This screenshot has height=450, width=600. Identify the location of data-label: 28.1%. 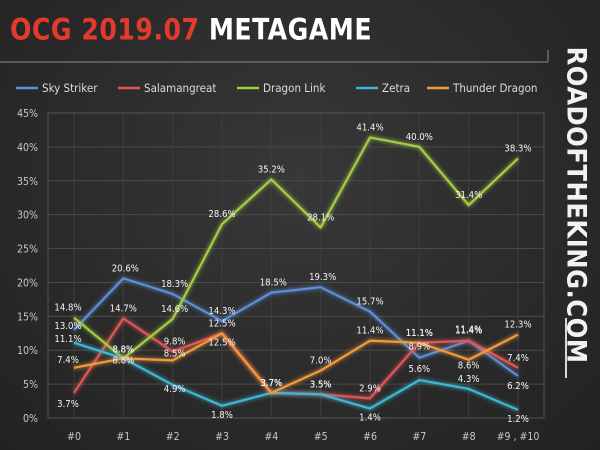
(320, 218).